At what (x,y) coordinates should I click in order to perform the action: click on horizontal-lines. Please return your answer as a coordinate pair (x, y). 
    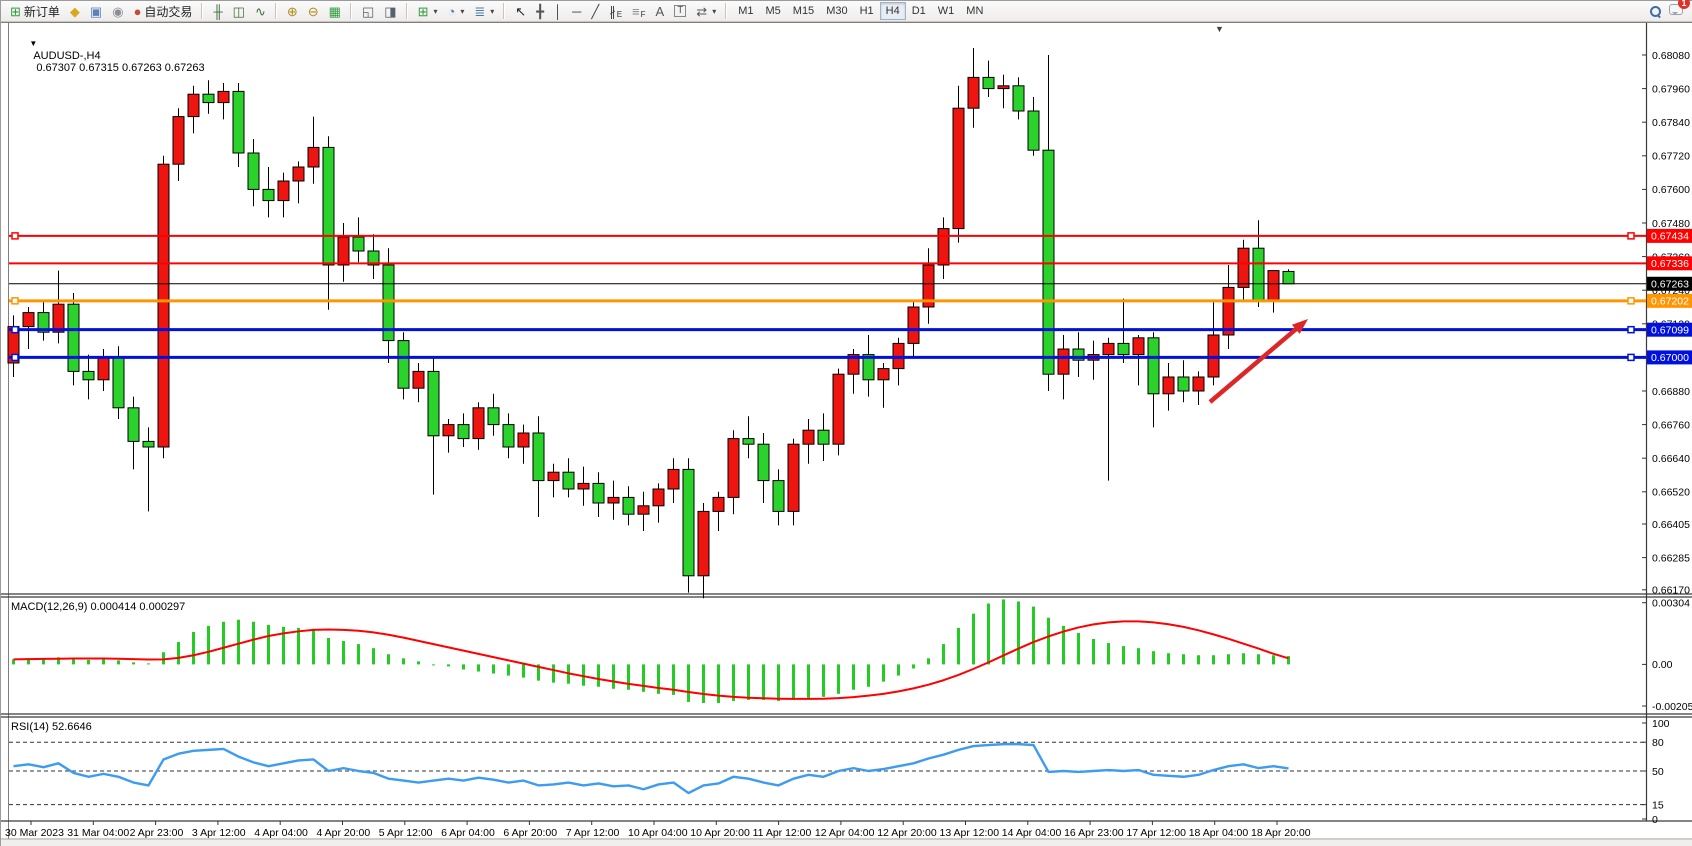
    Looking at the image, I should click on (827, 297).